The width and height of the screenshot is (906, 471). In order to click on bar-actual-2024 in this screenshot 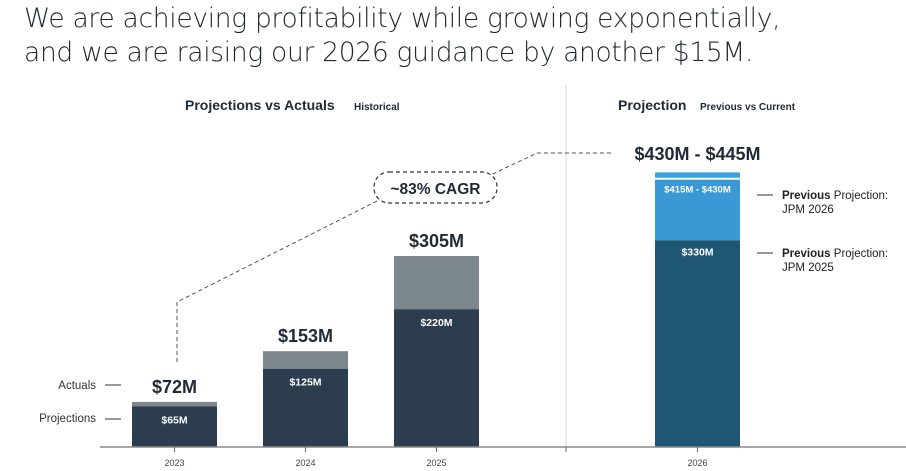, I will do `click(305, 360)`.